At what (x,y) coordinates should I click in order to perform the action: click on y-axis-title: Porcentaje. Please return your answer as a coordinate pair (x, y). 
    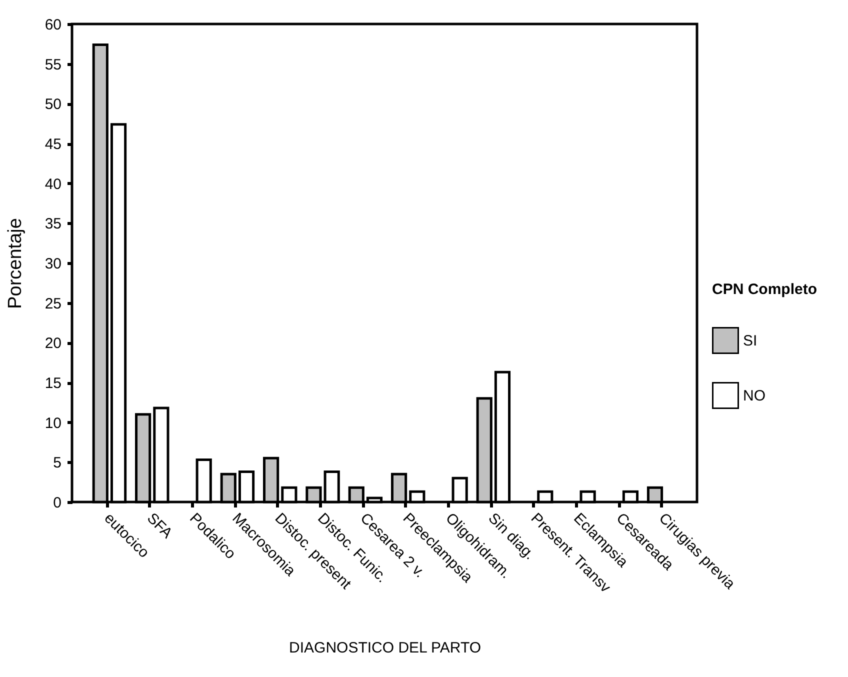
    Looking at the image, I should click on (15, 263).